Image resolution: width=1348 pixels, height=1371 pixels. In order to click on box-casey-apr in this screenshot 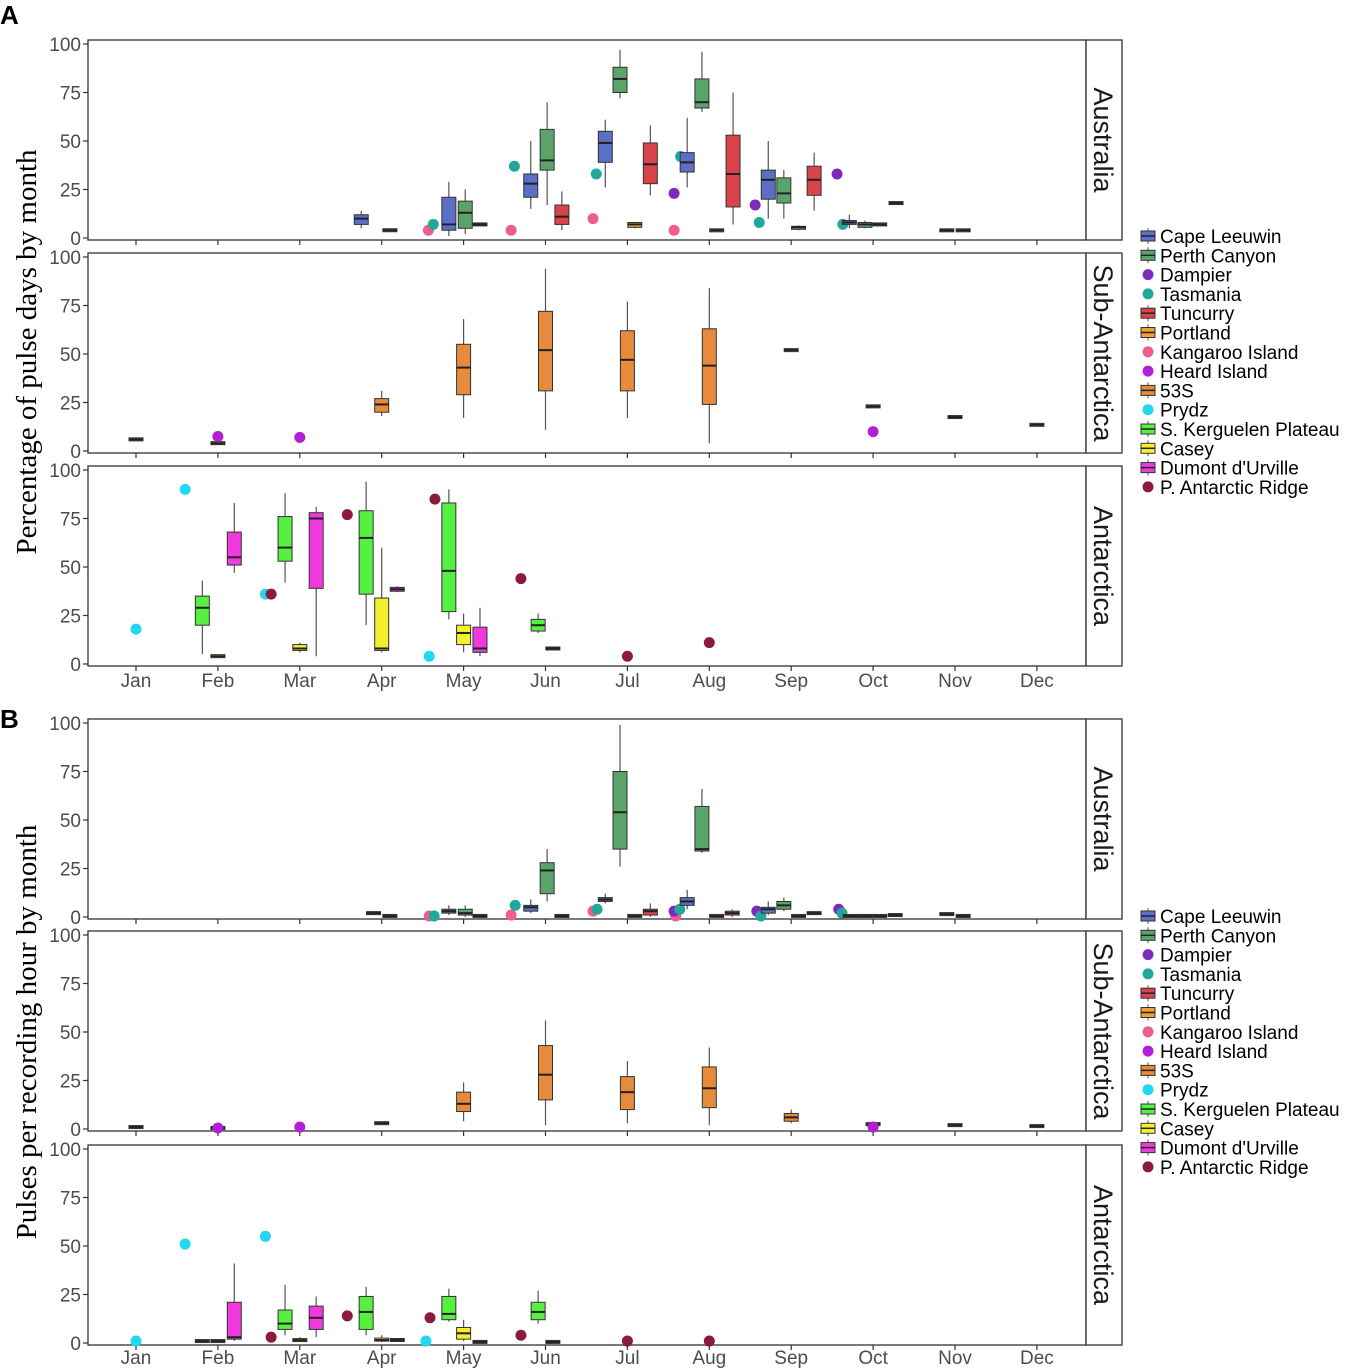, I will do `click(382, 600)`.